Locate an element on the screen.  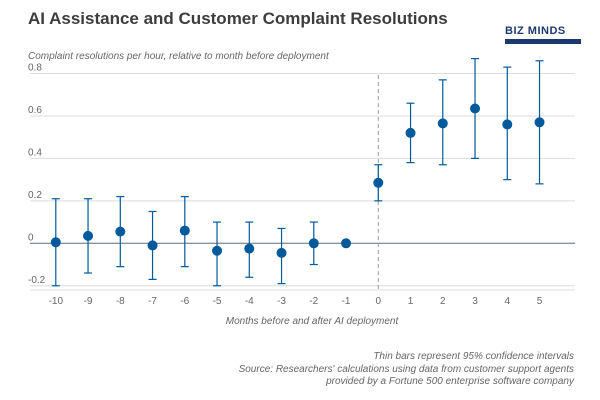
x-axis-label: Months before and after AI deployment is located at coordinates (313, 321).